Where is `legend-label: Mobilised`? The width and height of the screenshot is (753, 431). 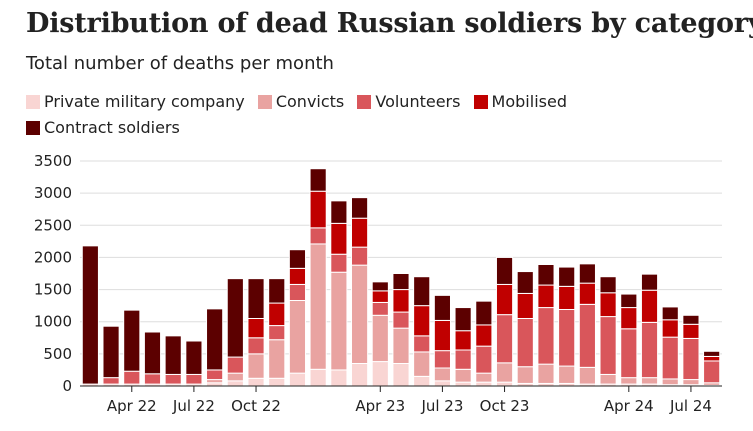 legend-label: Mobilised is located at coordinates (529, 101).